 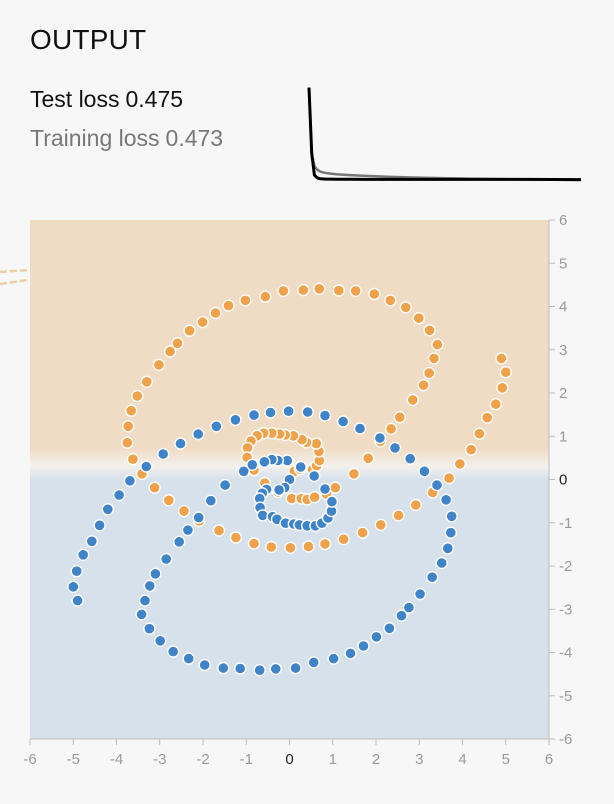 What do you see at coordinates (565, 523) in the screenshot?
I see `y-tick-label: -1` at bounding box center [565, 523].